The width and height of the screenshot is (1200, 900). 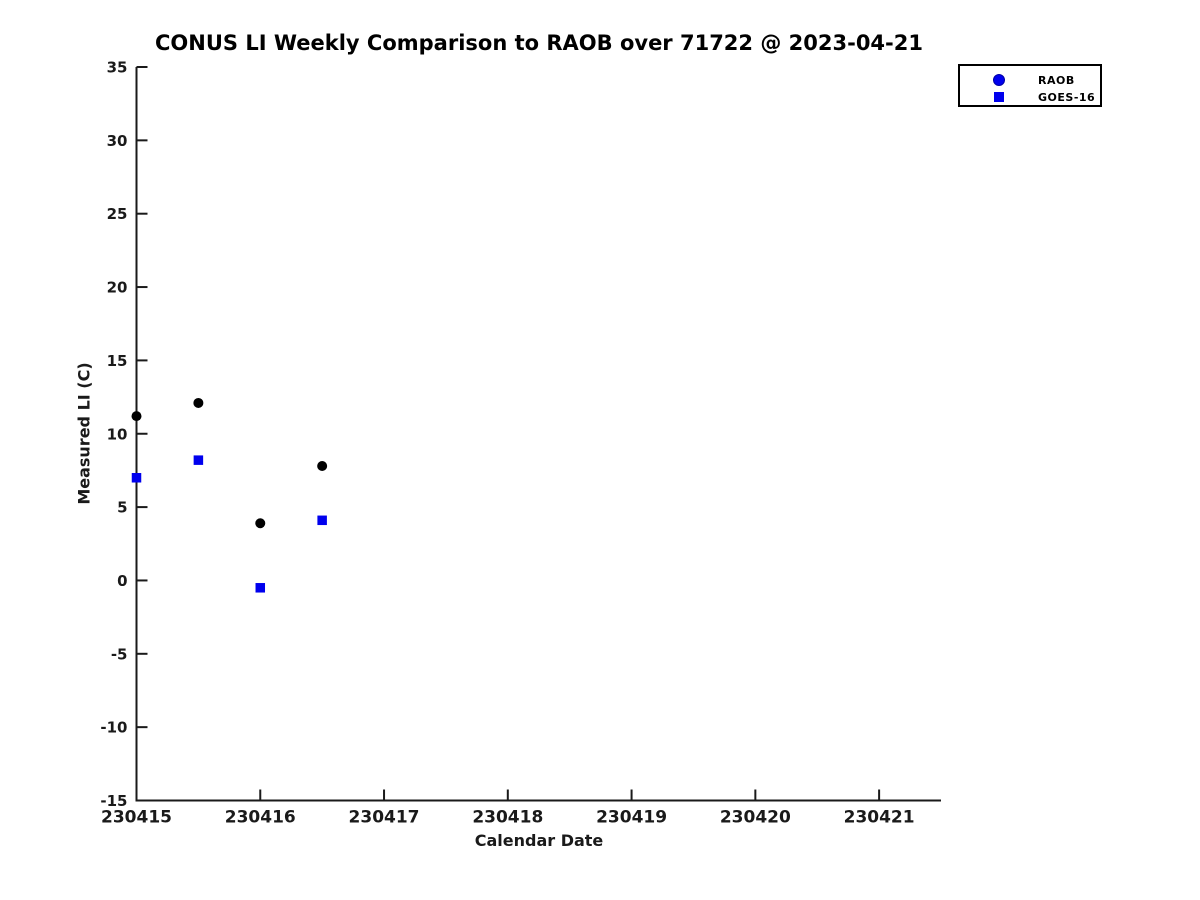 What do you see at coordinates (507, 818) in the screenshot?
I see `x-tick-label: 230418` at bounding box center [507, 818].